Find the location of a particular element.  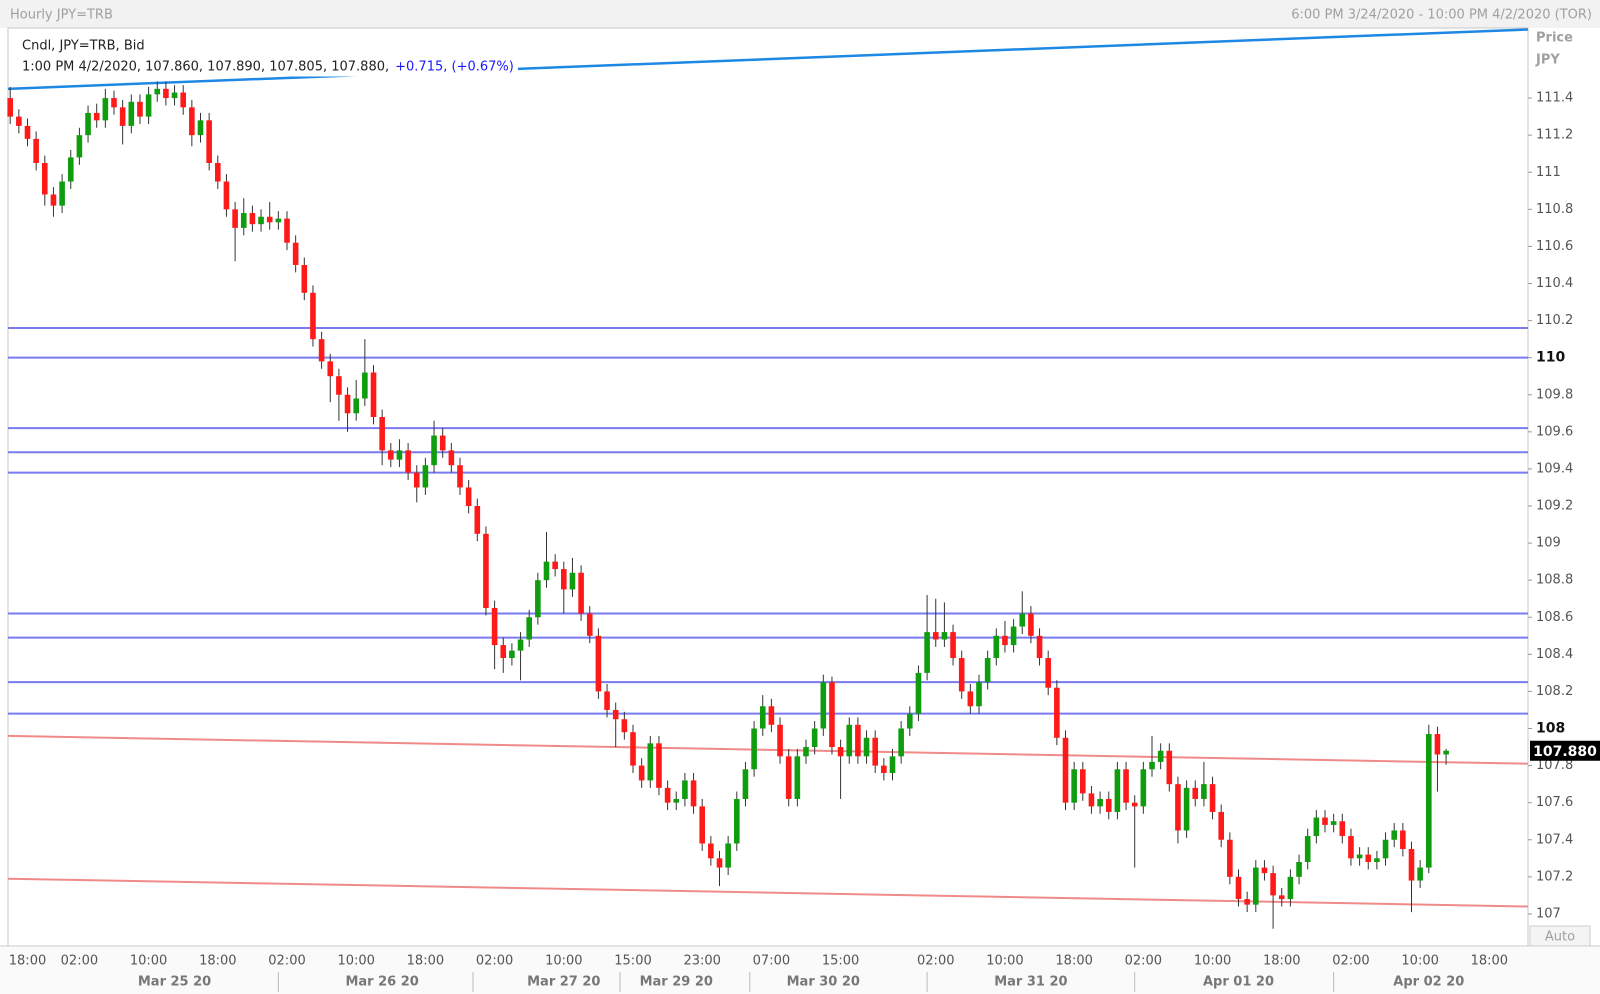

date-label: Mar 29 20 is located at coordinates (676, 982).